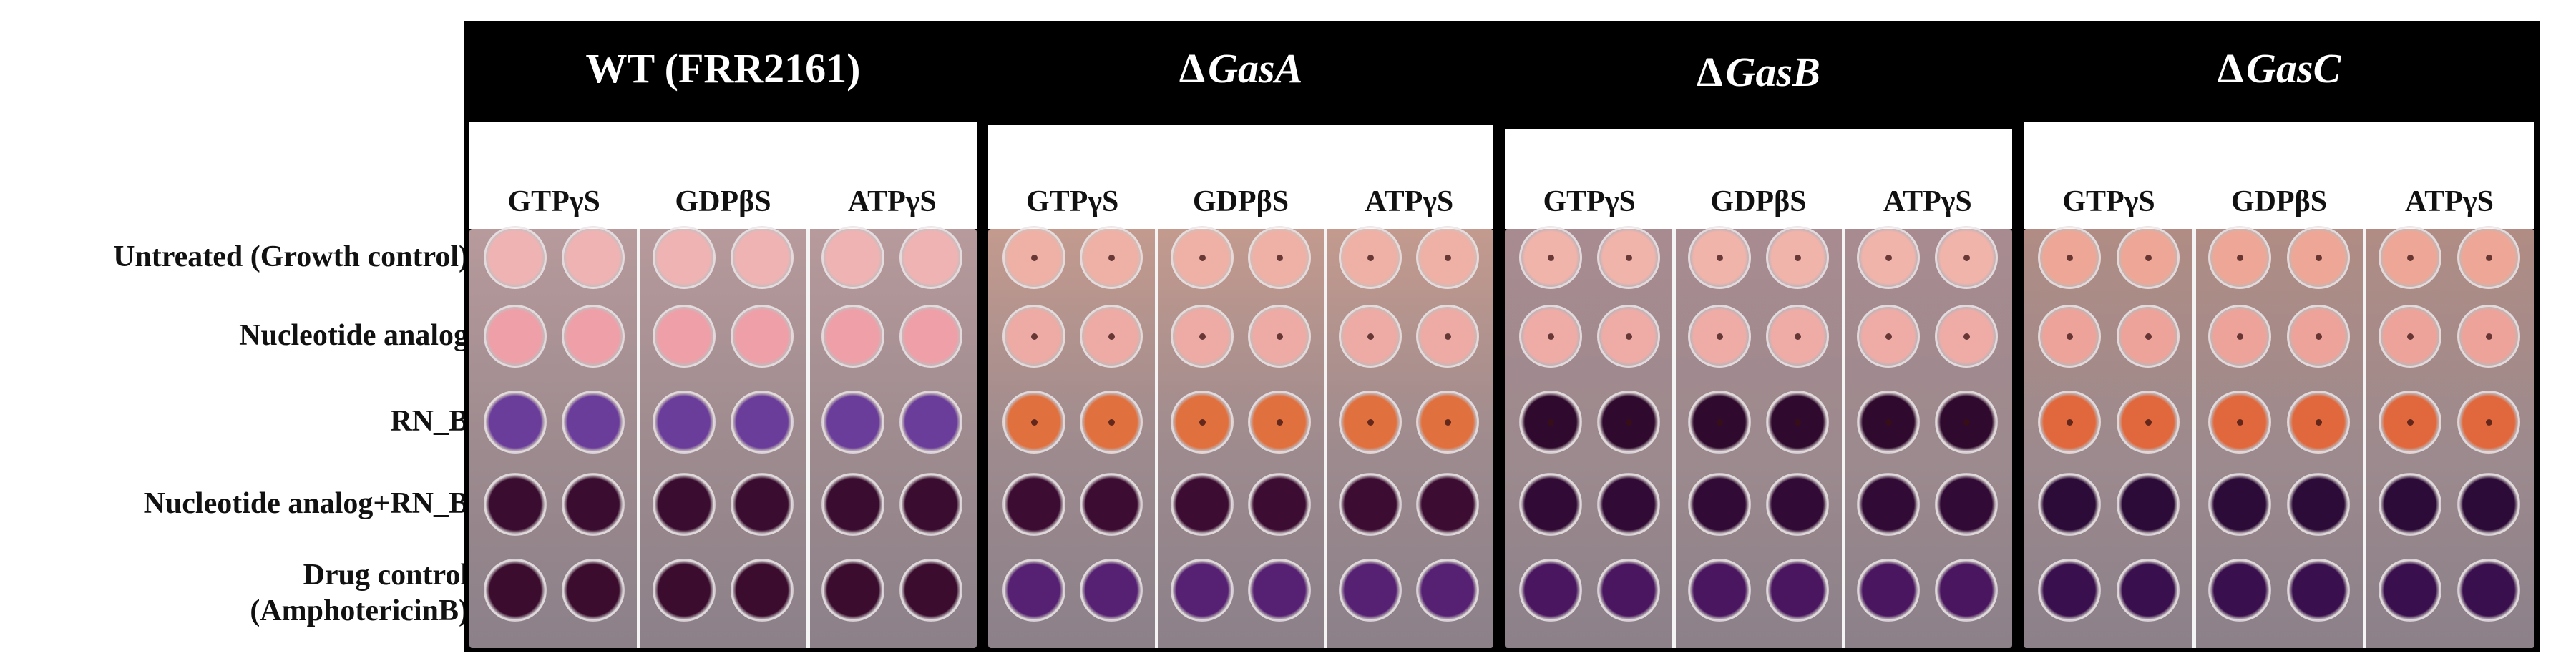 The width and height of the screenshot is (2576, 671). Describe the element at coordinates (1927, 201) in the screenshot. I see `column-label: ATPγS` at that location.